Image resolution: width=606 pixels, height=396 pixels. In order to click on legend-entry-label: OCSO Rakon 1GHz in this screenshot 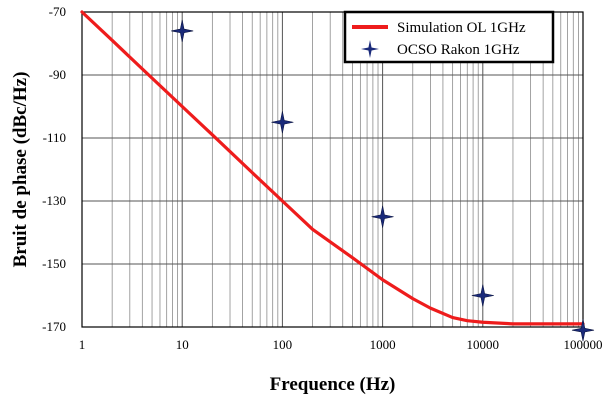, I will do `click(458, 50)`.